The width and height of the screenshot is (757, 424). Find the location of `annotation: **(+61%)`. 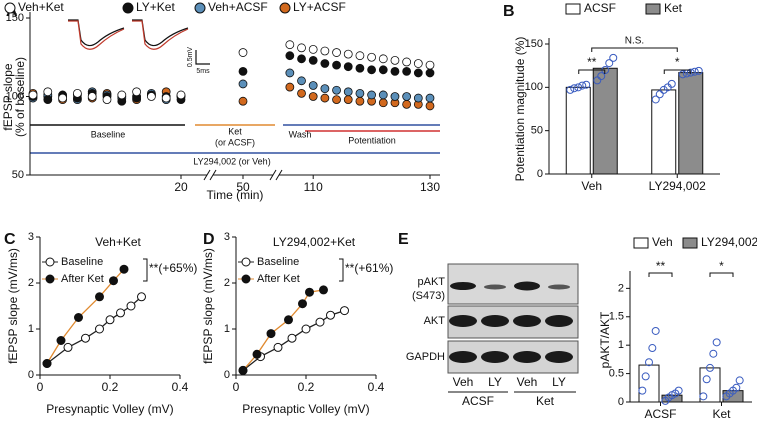

annotation: **(+61%) is located at coordinates (369, 268).